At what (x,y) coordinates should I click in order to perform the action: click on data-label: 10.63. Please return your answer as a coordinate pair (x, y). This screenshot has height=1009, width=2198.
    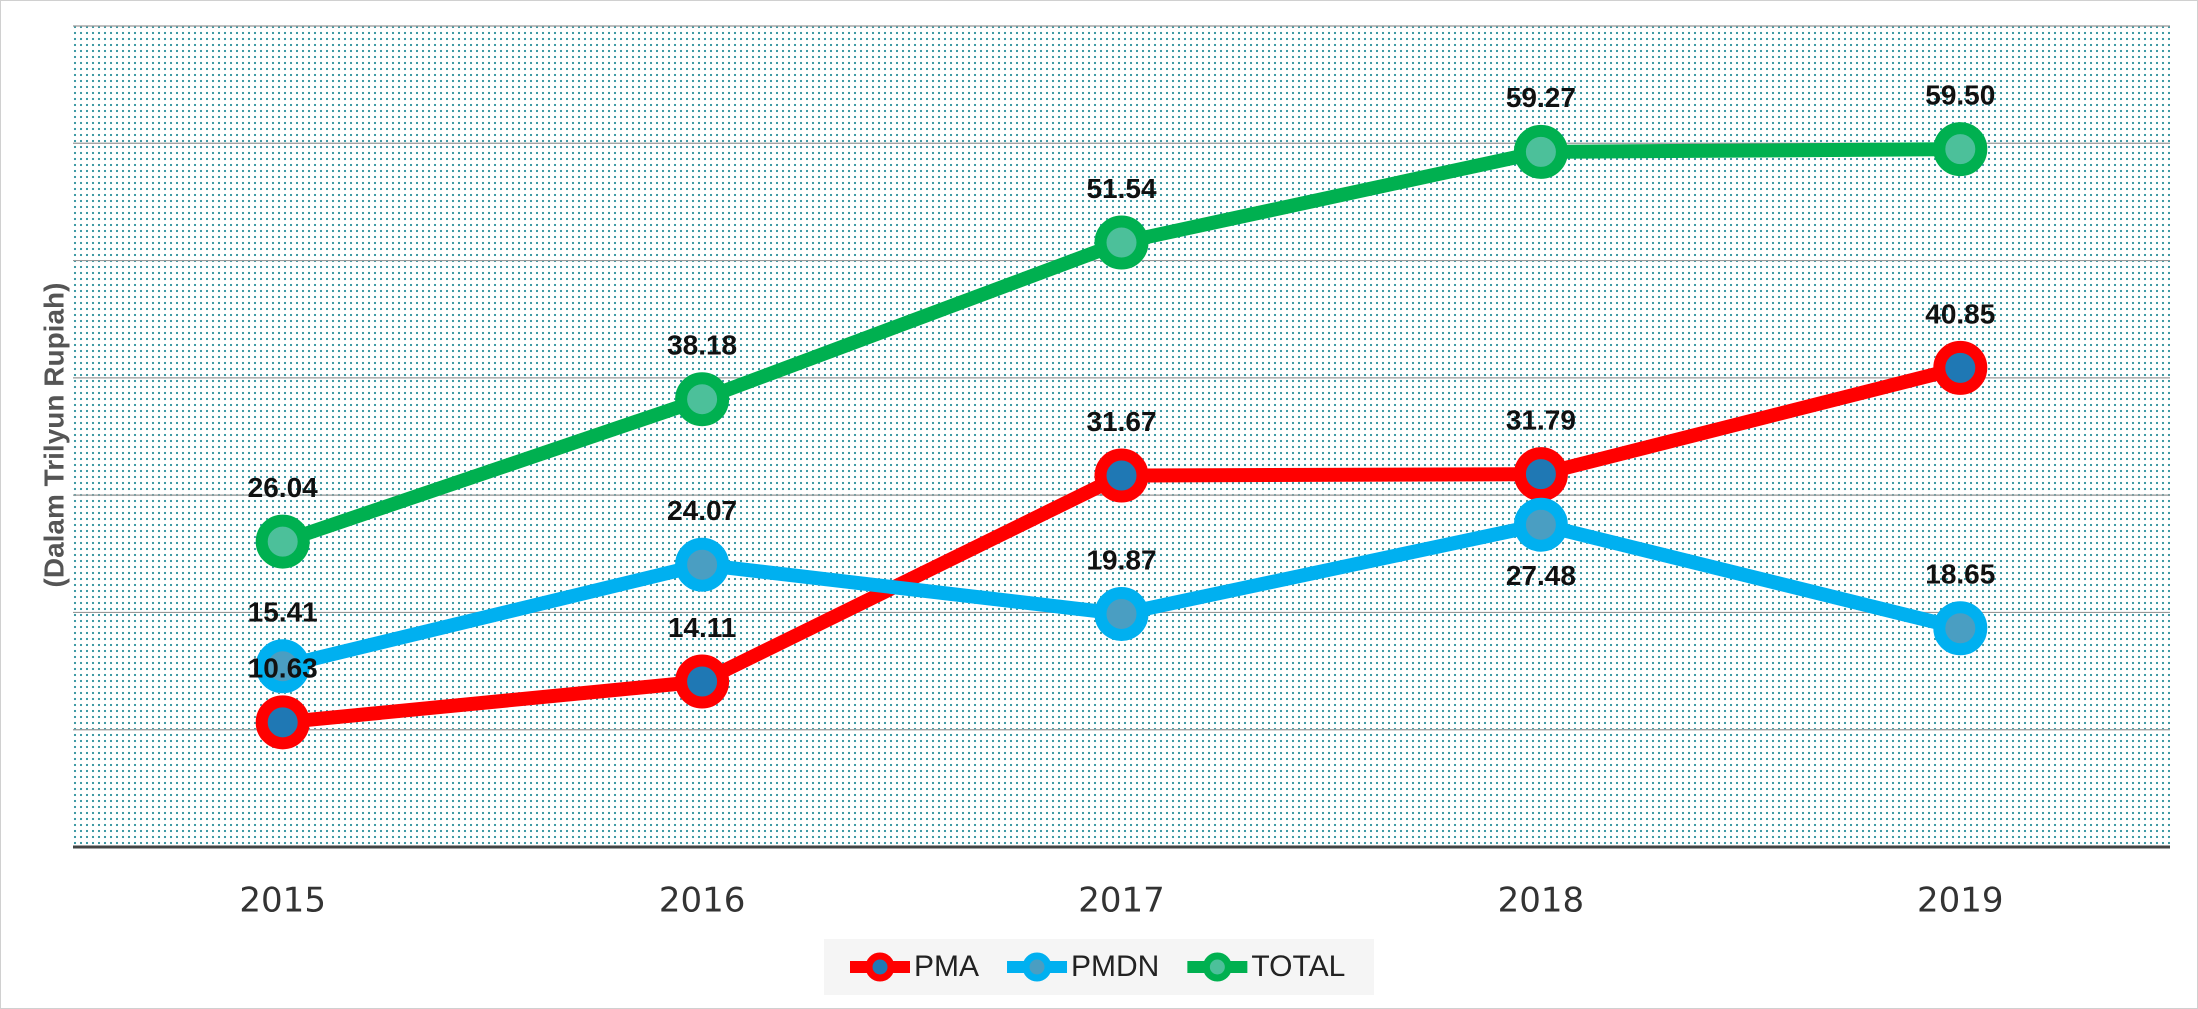
    Looking at the image, I should click on (283, 668).